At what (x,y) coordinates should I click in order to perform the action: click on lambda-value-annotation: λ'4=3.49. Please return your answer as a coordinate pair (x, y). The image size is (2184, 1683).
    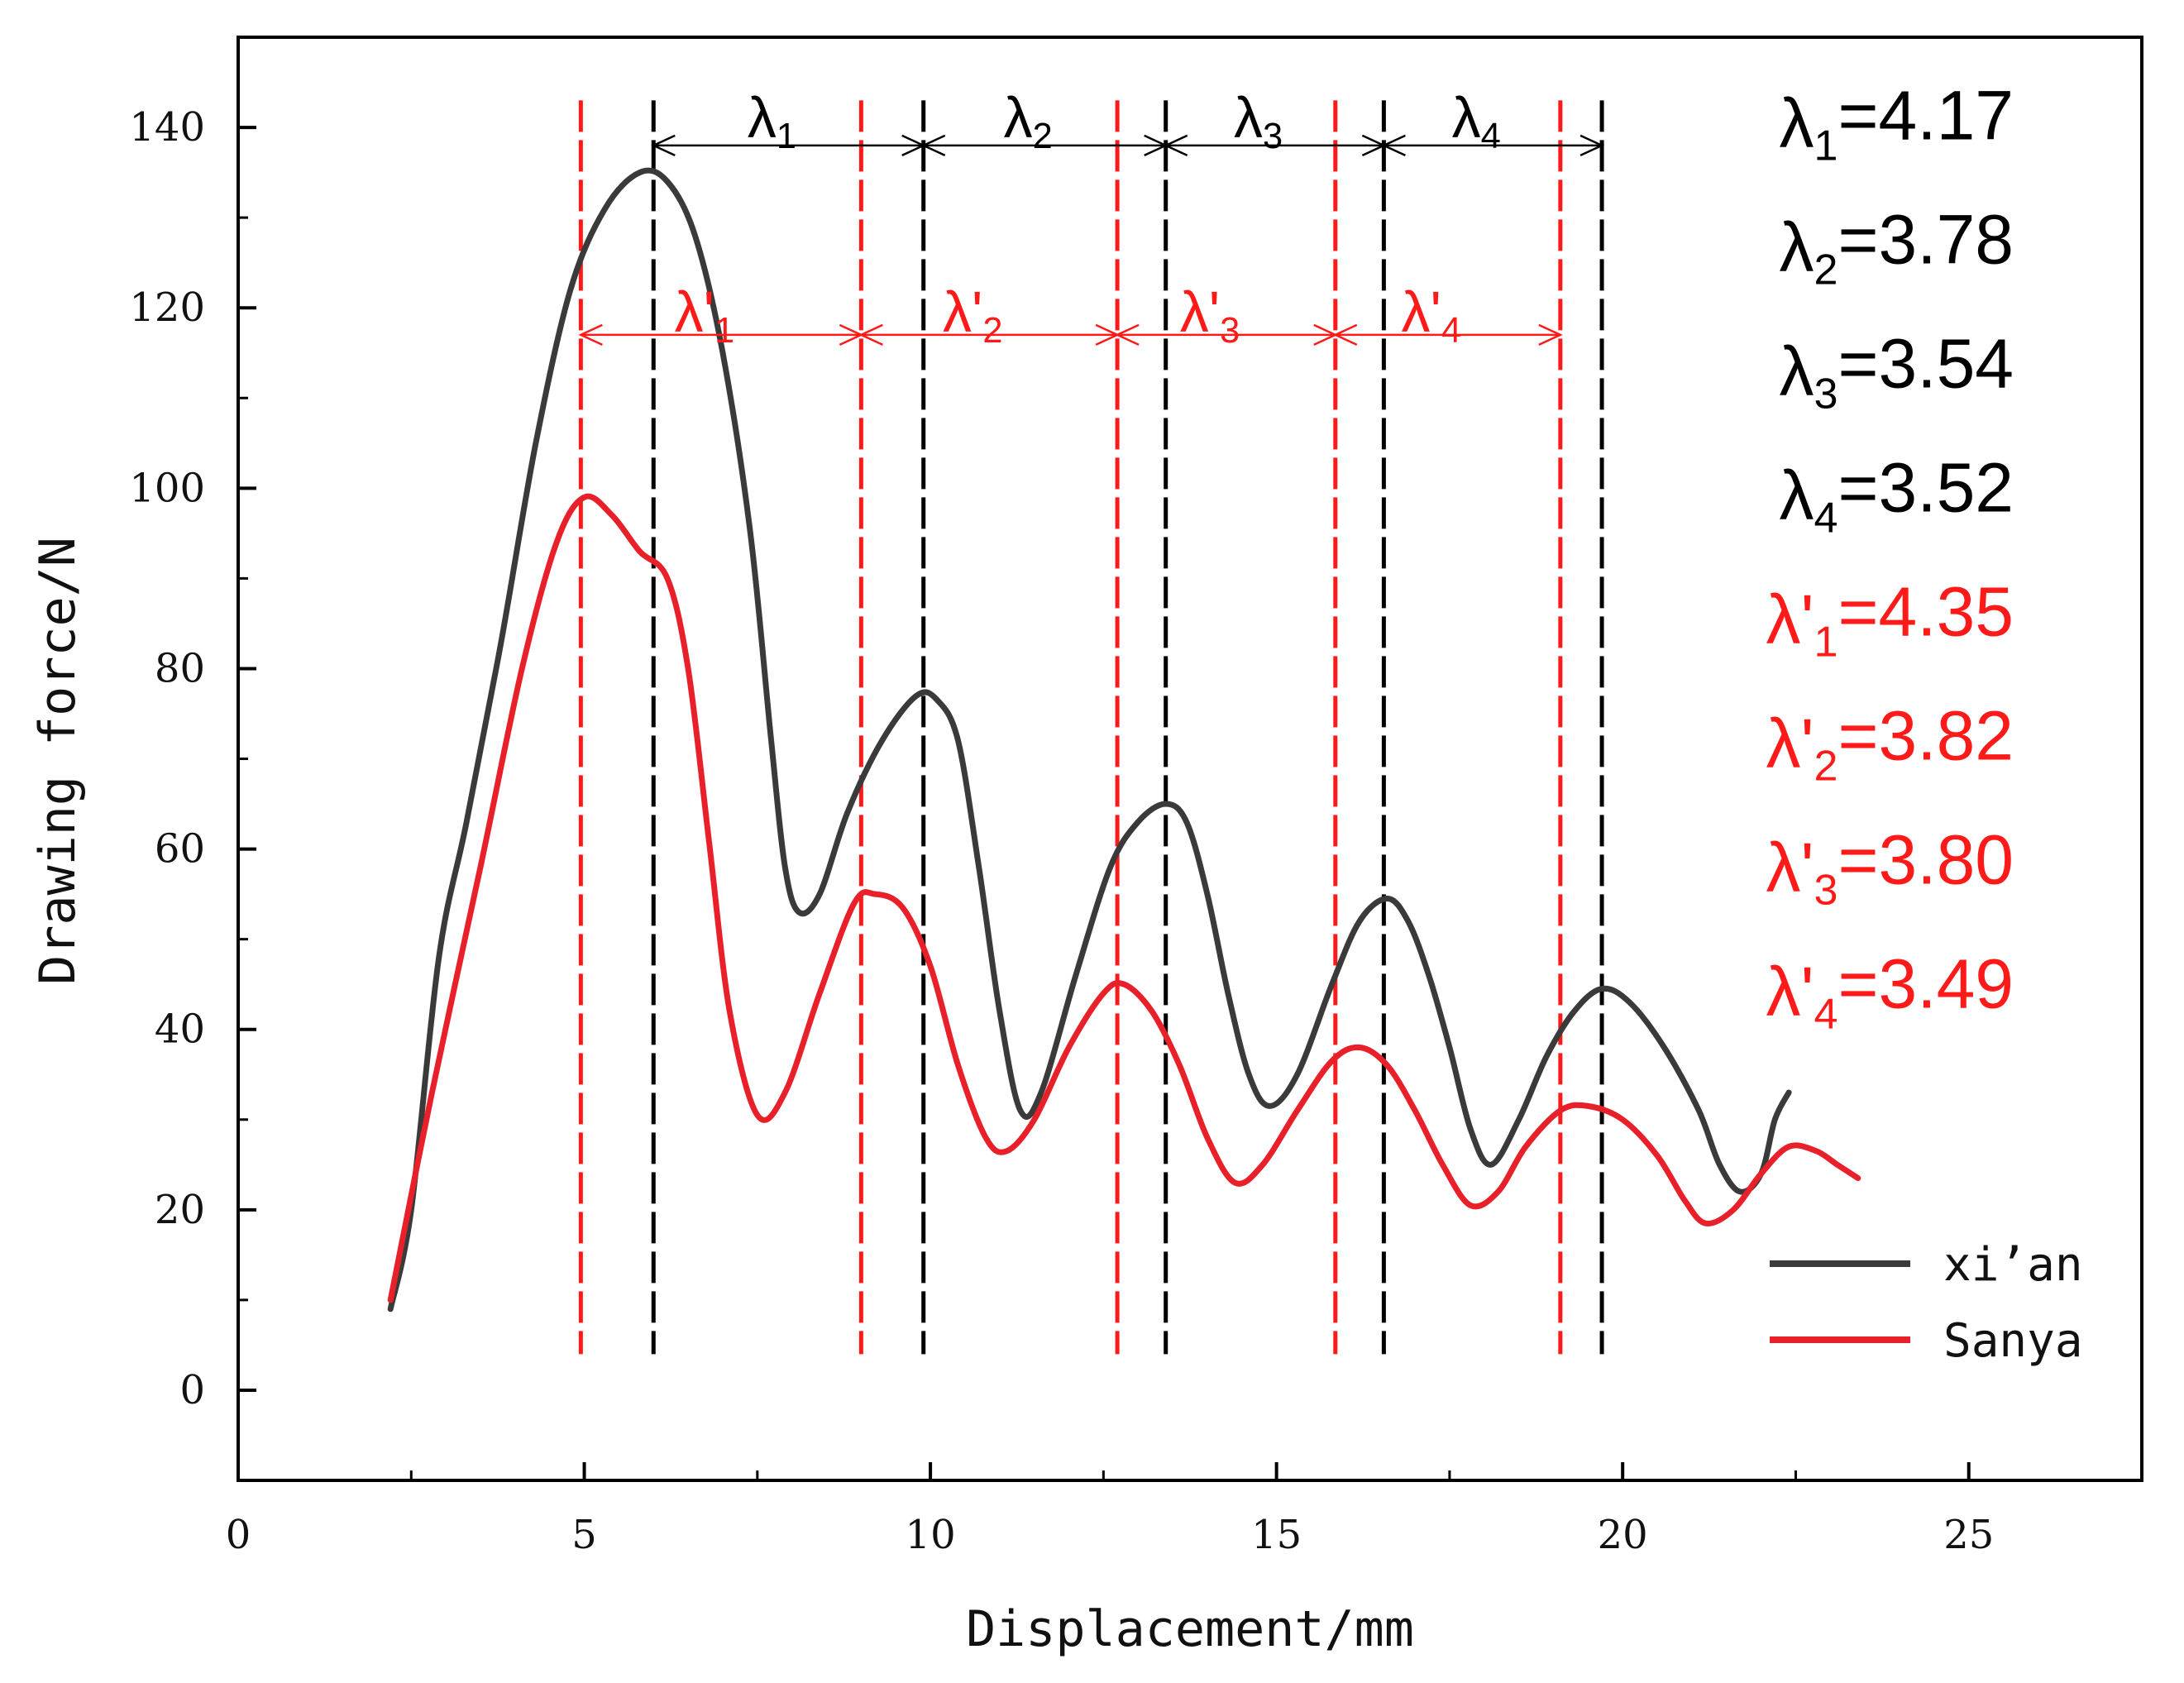
    Looking at the image, I should click on (1890, 991).